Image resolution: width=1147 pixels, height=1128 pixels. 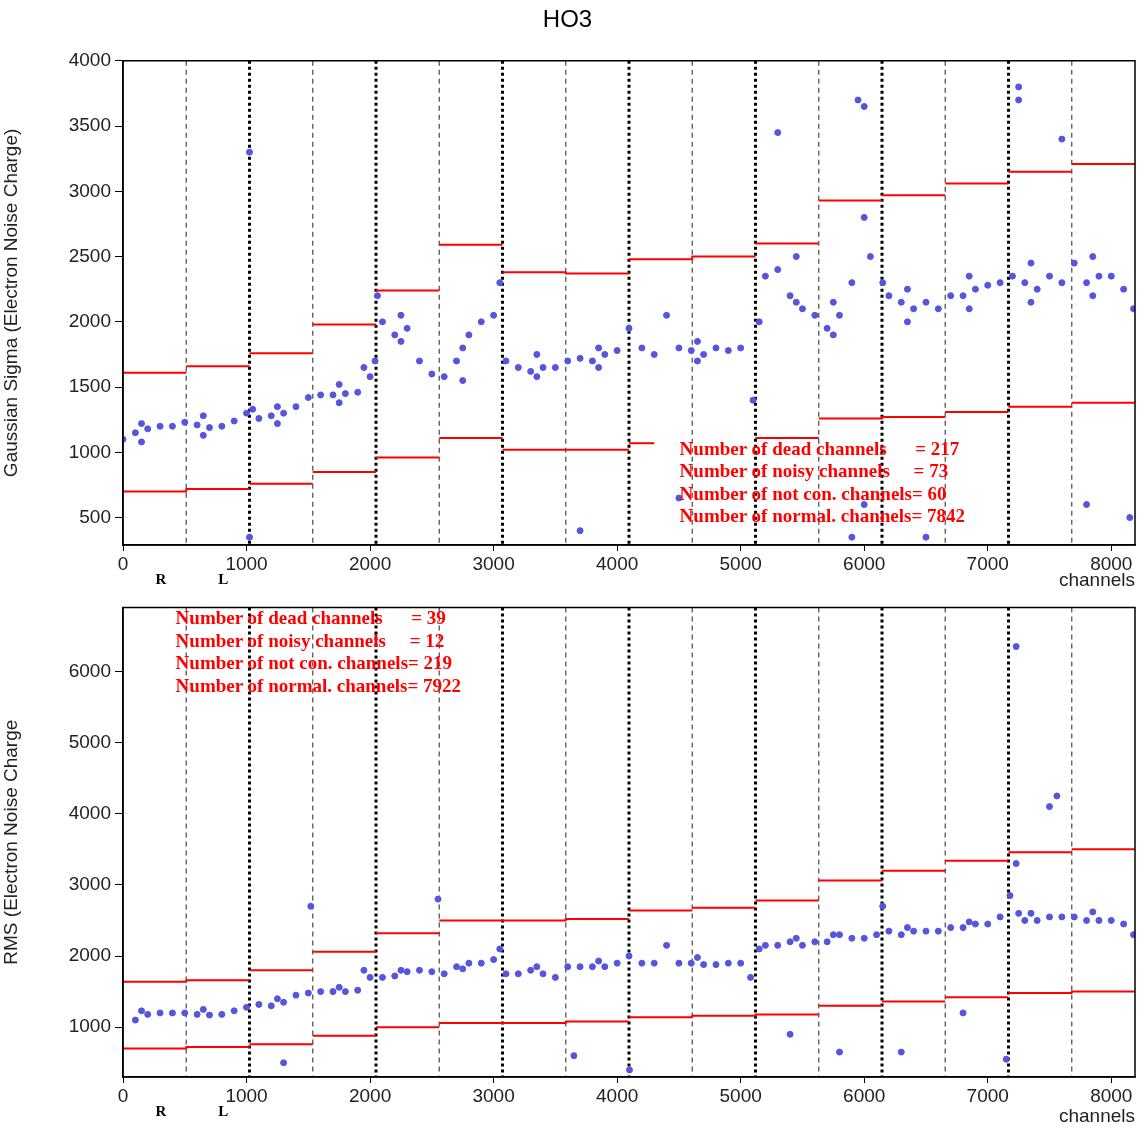 I want to click on y-tick-label: 5000, so click(x=89, y=741).